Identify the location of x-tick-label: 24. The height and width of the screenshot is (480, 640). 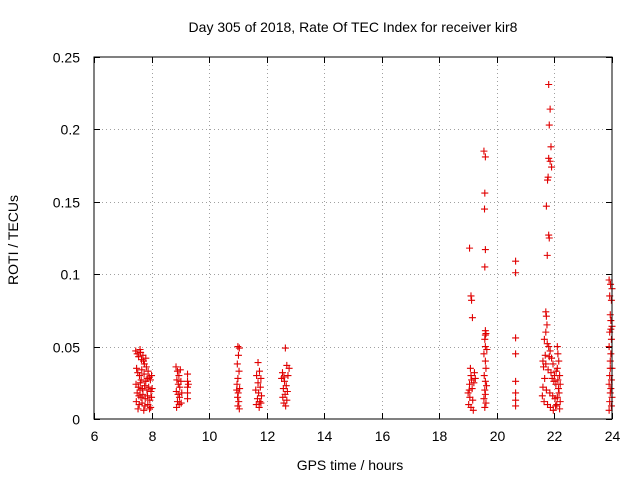
(613, 436).